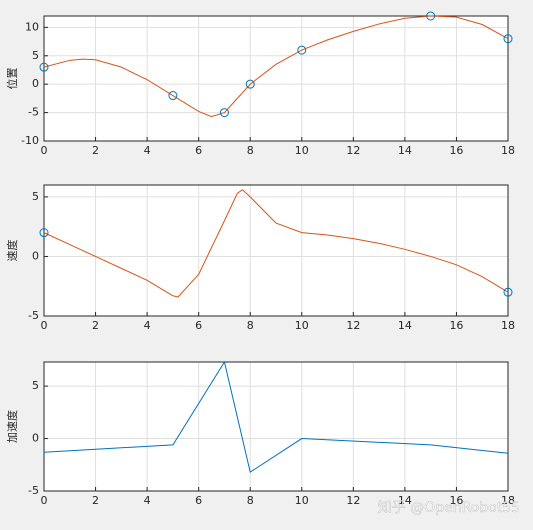 This screenshot has width=533, height=530. What do you see at coordinates (449, 507) in the screenshot?
I see `watermark: 知乎 @OpenRobot55` at bounding box center [449, 507].